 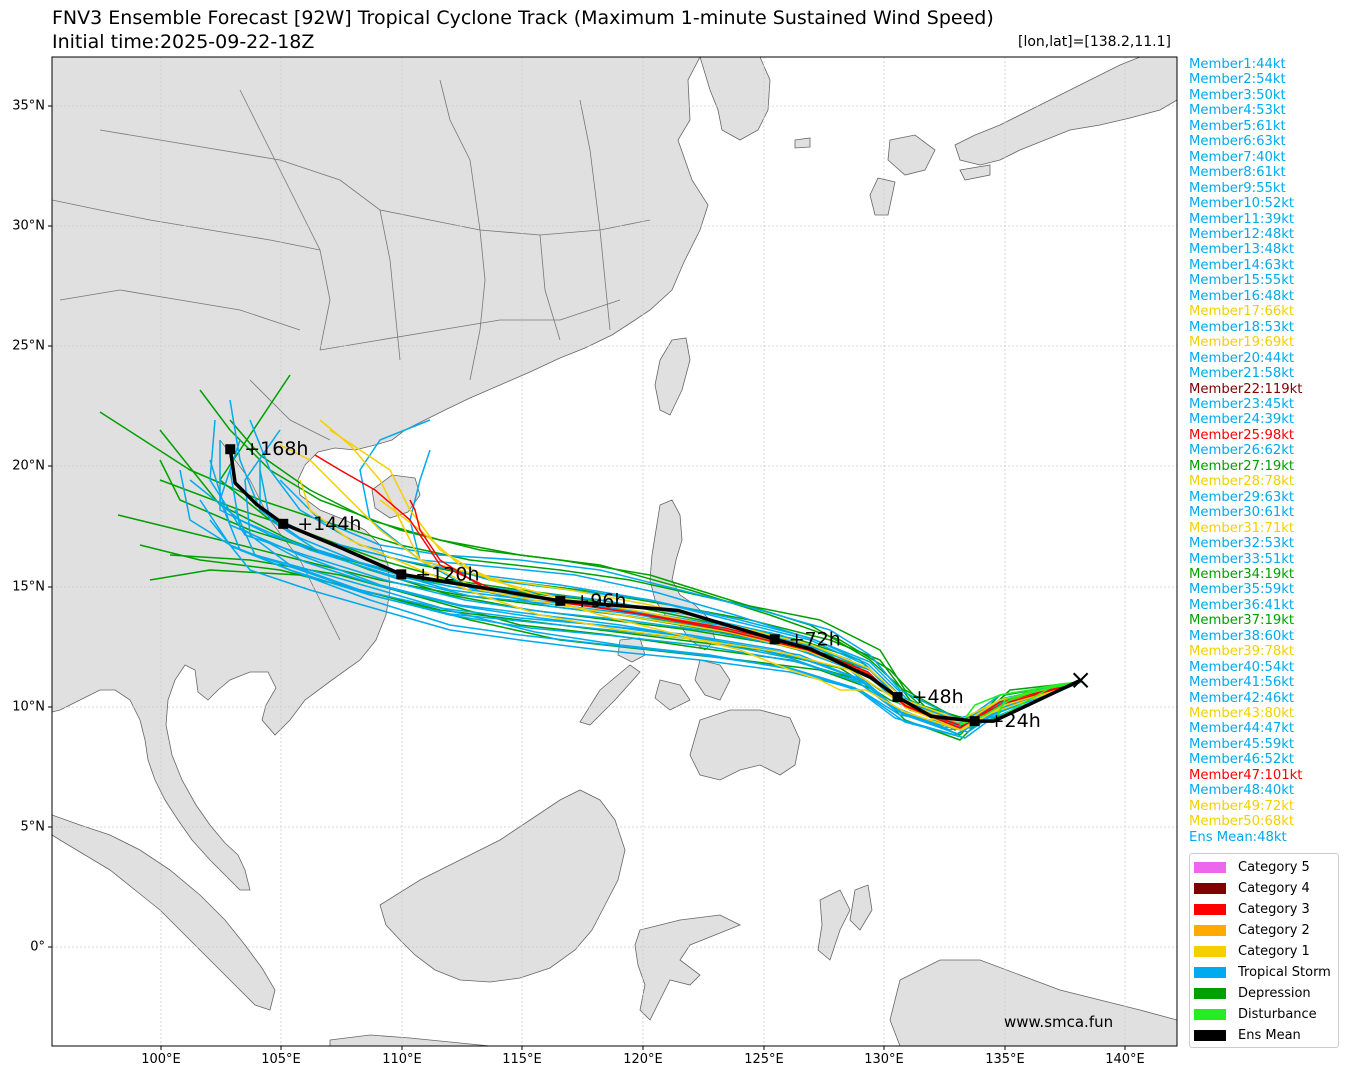 I want to click on member-intensity-item: Member19:69kt, so click(x=1242, y=343).